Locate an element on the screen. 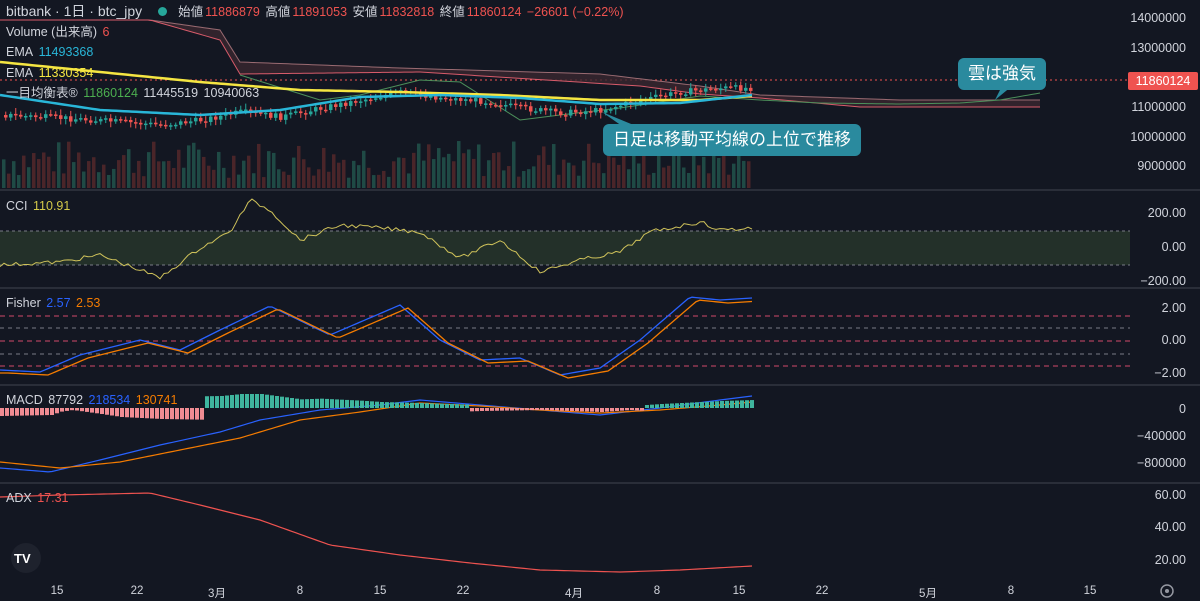 The width and height of the screenshot is (1200, 601). last-price-tag: 11860124 is located at coordinates (1163, 81).